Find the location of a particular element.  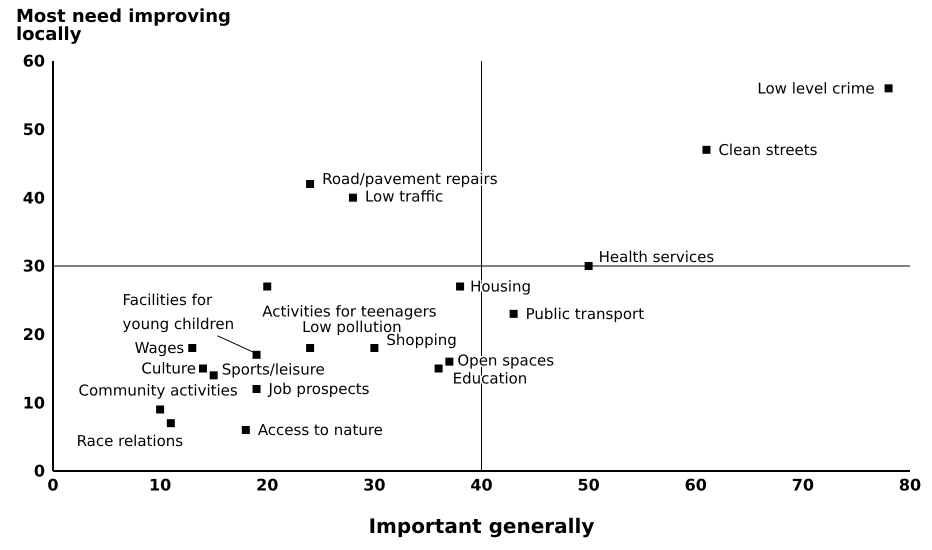

annotation: Sports/leisure is located at coordinates (273, 369).